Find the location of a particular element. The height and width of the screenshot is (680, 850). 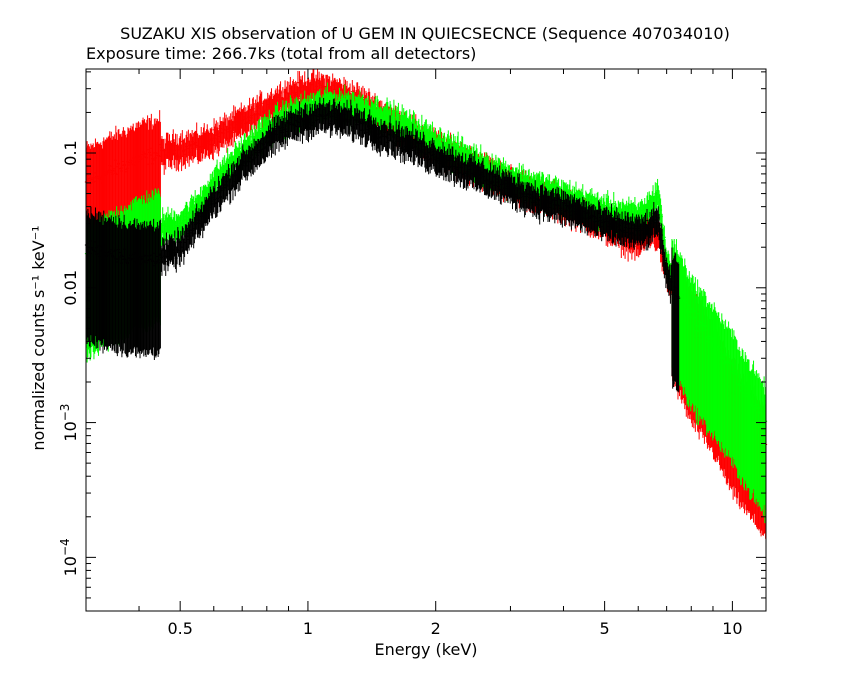

x-axis-label: Energy (keV) is located at coordinates (425, 649).